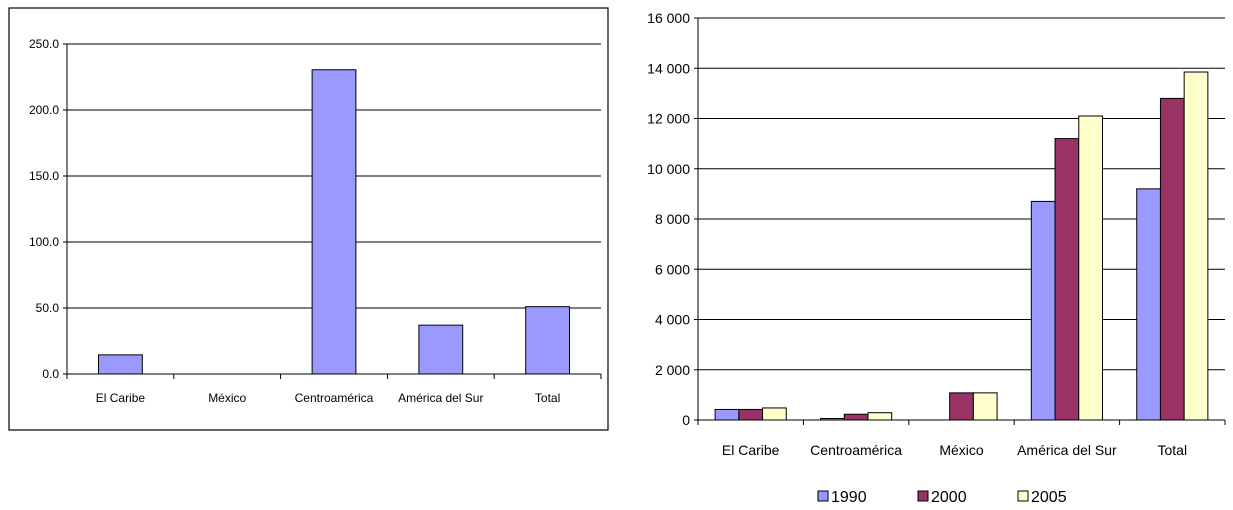  What do you see at coordinates (440, 398) in the screenshot?
I see `left-x-tick-label: América del Sur` at bounding box center [440, 398].